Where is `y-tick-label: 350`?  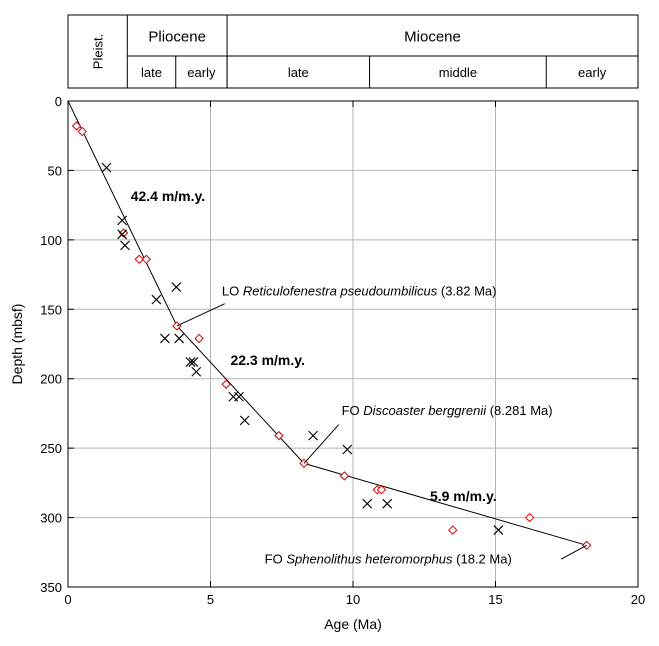 y-tick-label: 350 is located at coordinates (51, 587).